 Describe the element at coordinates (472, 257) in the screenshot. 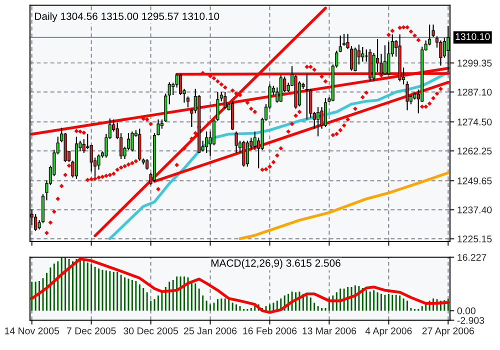

I see `y-tick-label: 16.227` at that location.